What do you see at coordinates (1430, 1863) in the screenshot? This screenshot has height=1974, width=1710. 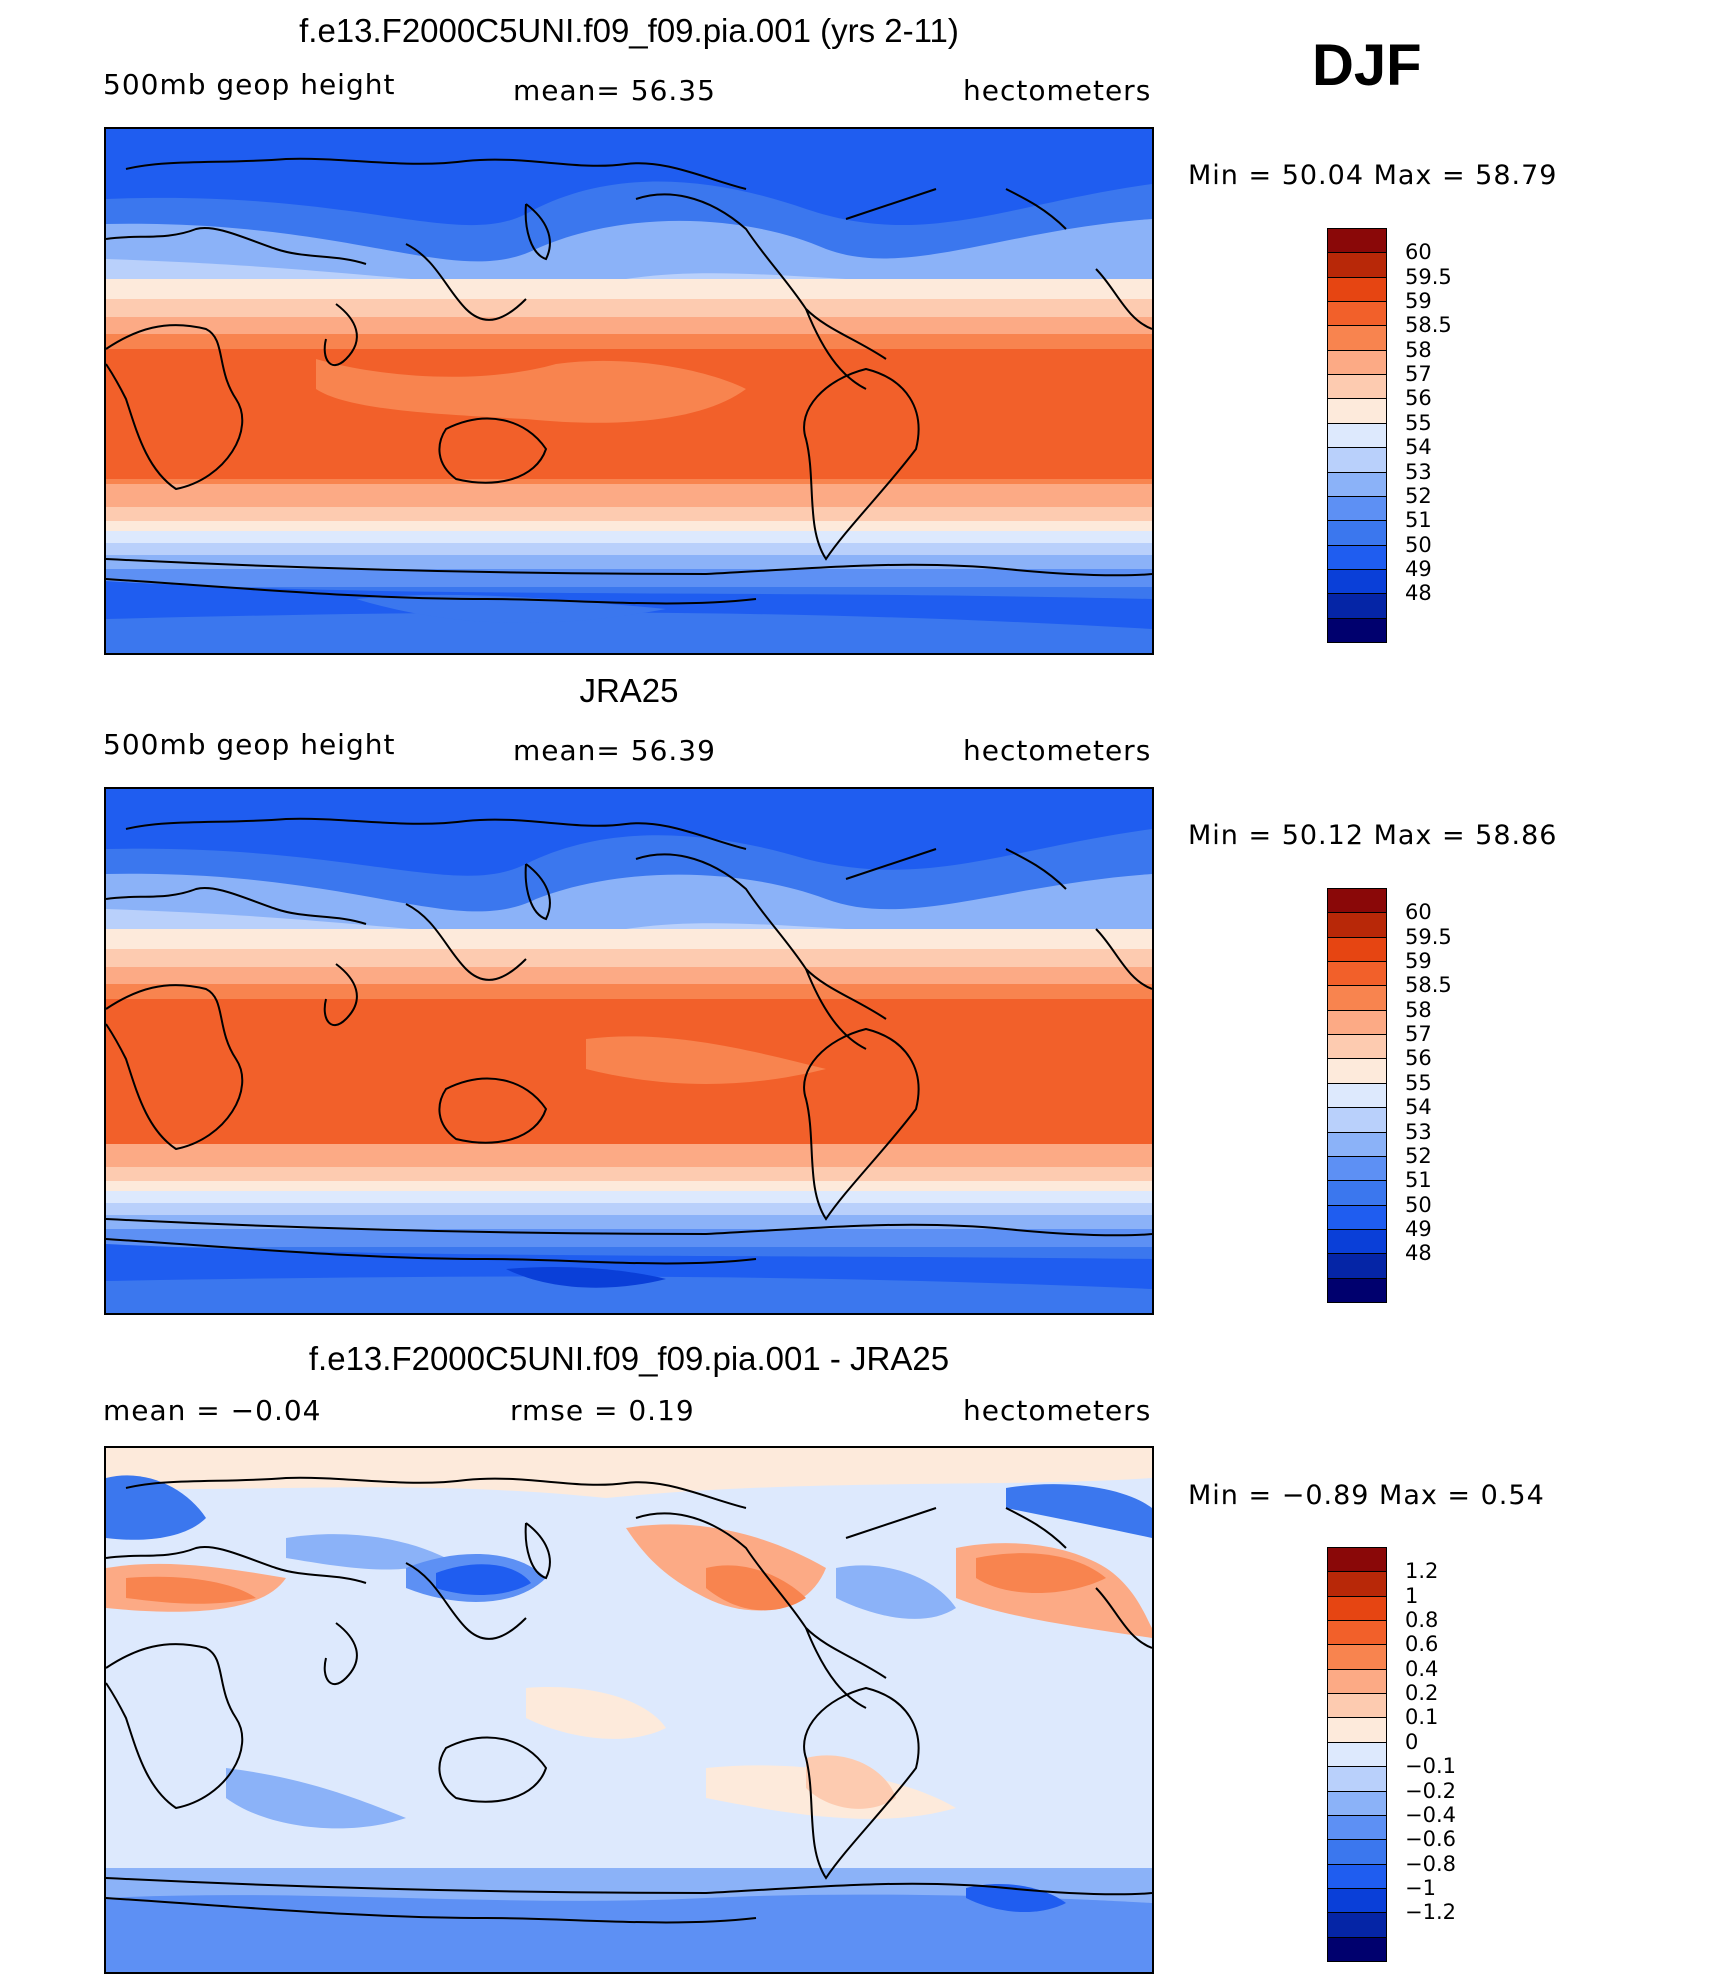 I see `colorbar-label: −0.8` at bounding box center [1430, 1863].